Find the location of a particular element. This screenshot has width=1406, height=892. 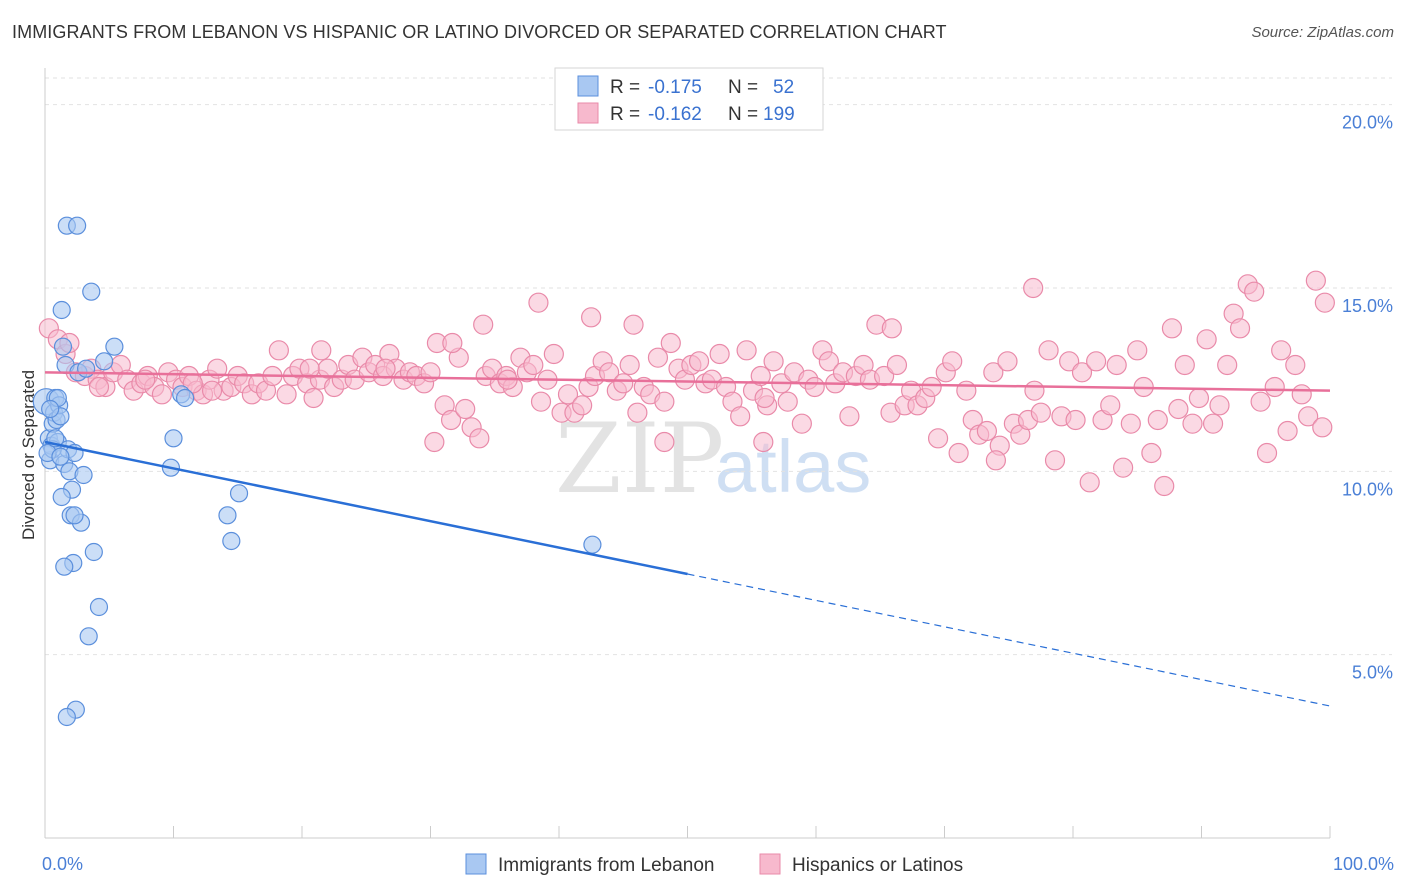

trend-line-lebanon is located at coordinates (366, 508).